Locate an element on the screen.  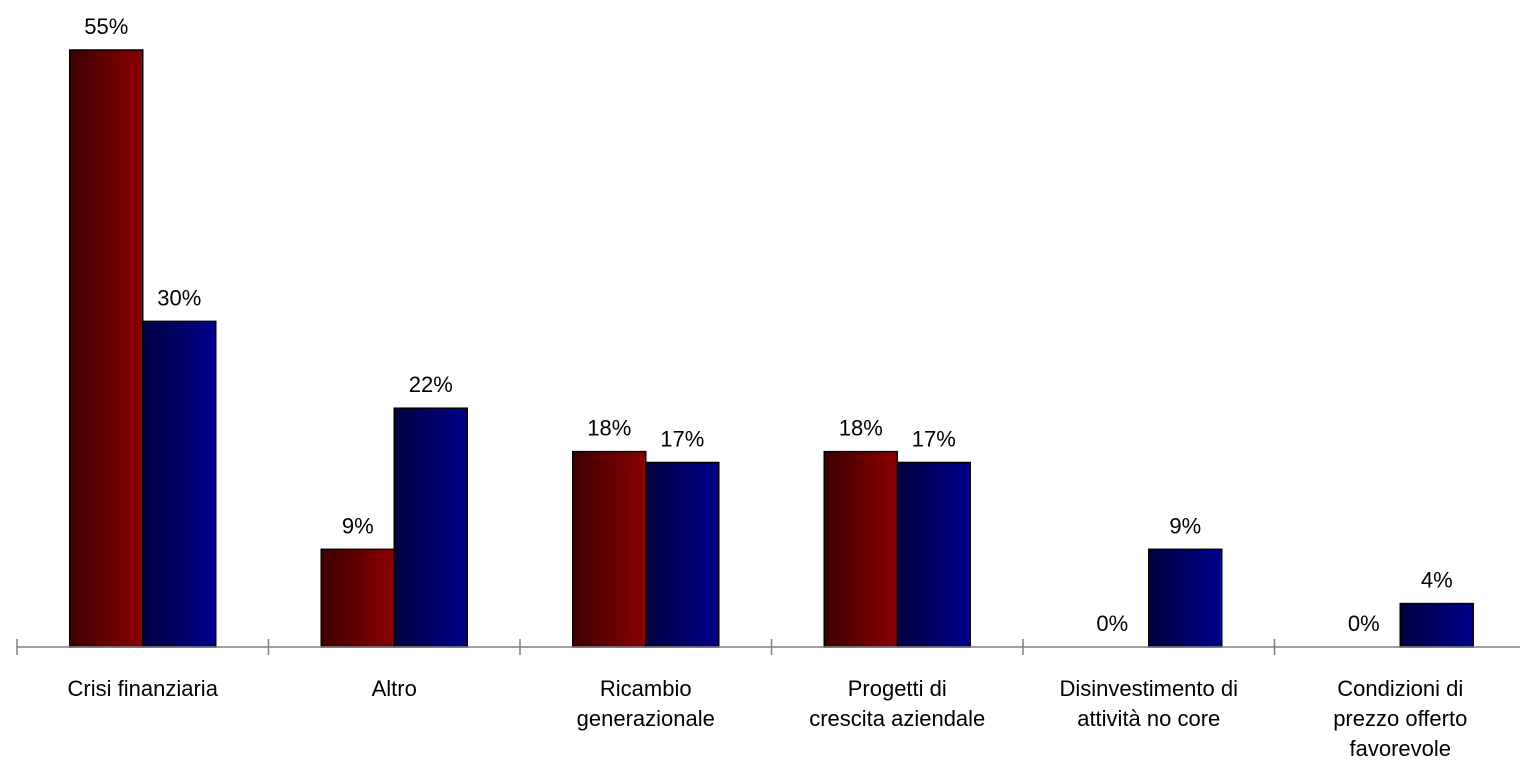
value-label-series2-cat2: 22% is located at coordinates (431, 384).